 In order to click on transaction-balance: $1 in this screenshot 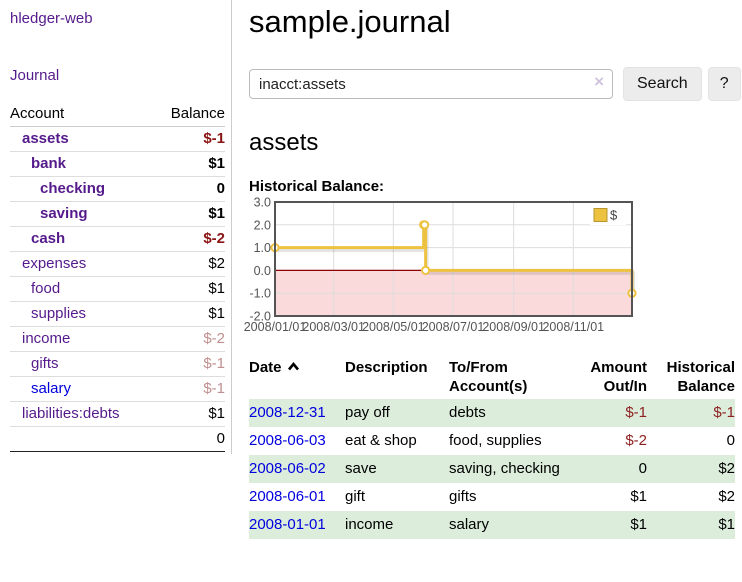, I will do `click(691, 525)`.